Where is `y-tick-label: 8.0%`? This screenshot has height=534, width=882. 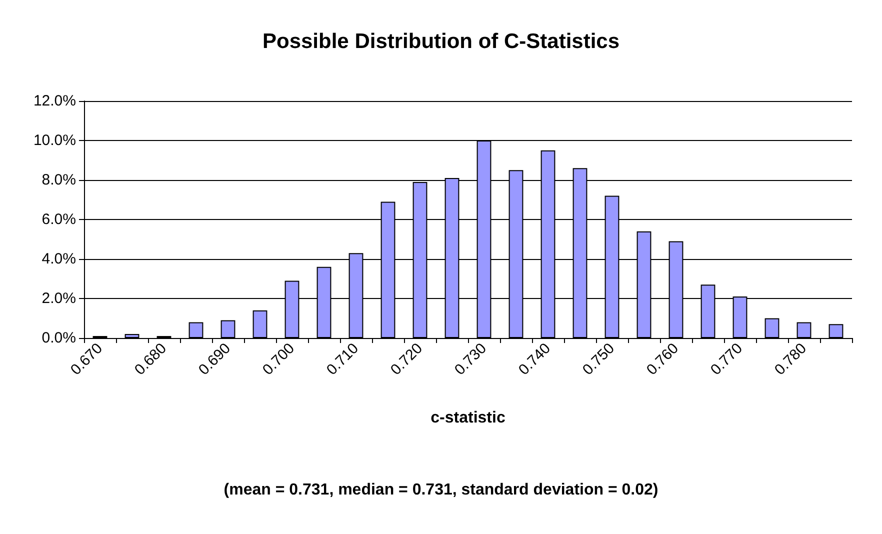 y-tick-label: 8.0% is located at coordinates (59, 180).